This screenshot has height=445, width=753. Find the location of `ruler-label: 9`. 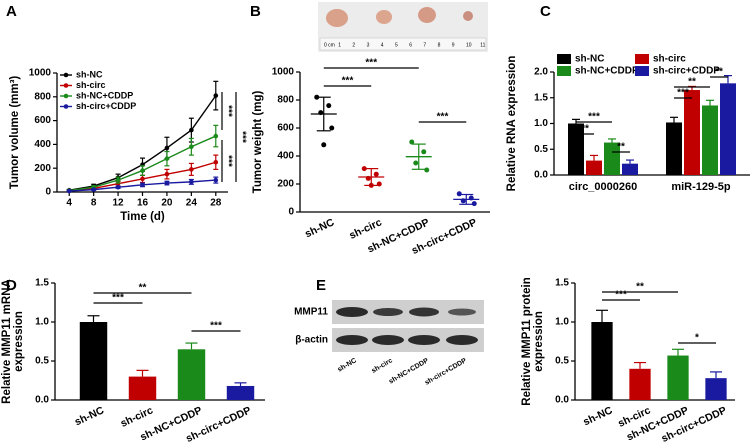

ruler-label: 9 is located at coordinates (453, 45).